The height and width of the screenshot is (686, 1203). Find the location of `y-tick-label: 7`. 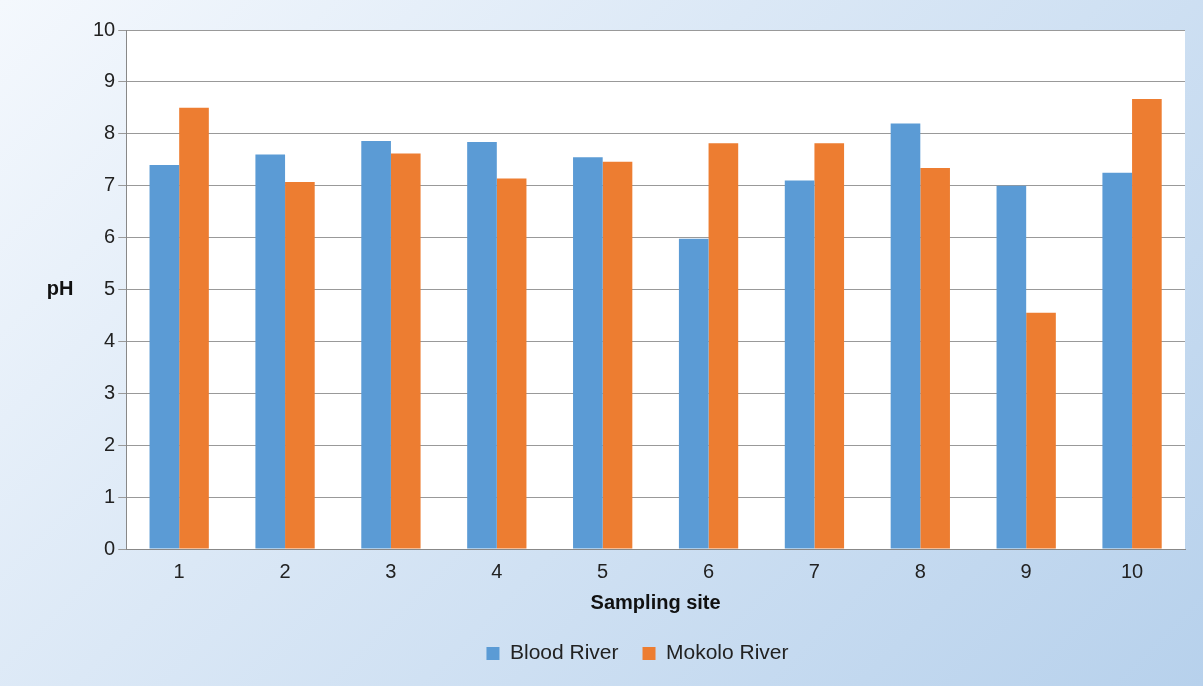

y-tick-label: 7 is located at coordinates (110, 184).